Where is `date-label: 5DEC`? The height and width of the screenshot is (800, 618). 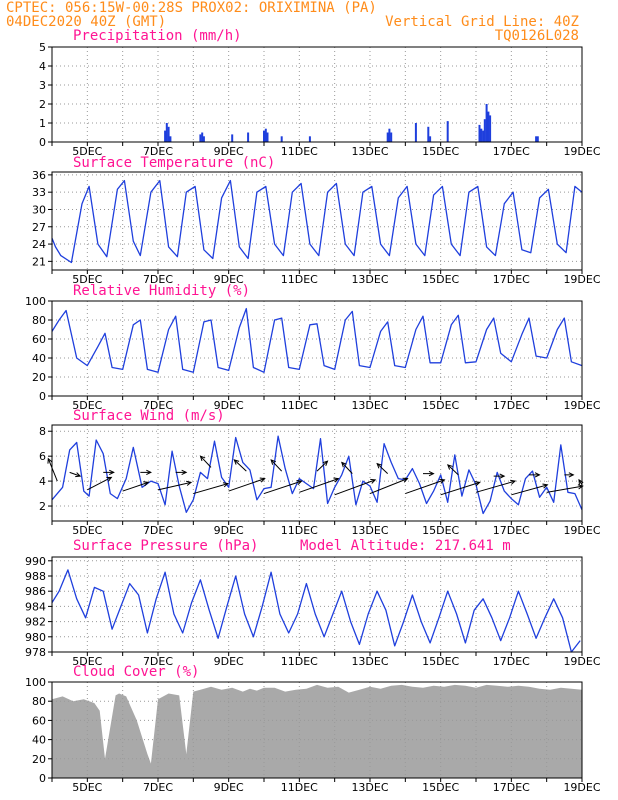
date-label: 5DEC is located at coordinates (87, 530).